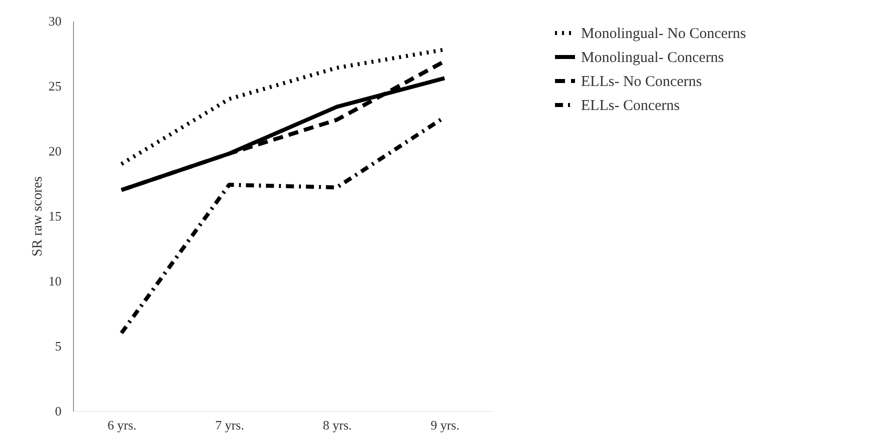  Describe the element at coordinates (58, 346) in the screenshot. I see `y-tick-label: 5` at that location.